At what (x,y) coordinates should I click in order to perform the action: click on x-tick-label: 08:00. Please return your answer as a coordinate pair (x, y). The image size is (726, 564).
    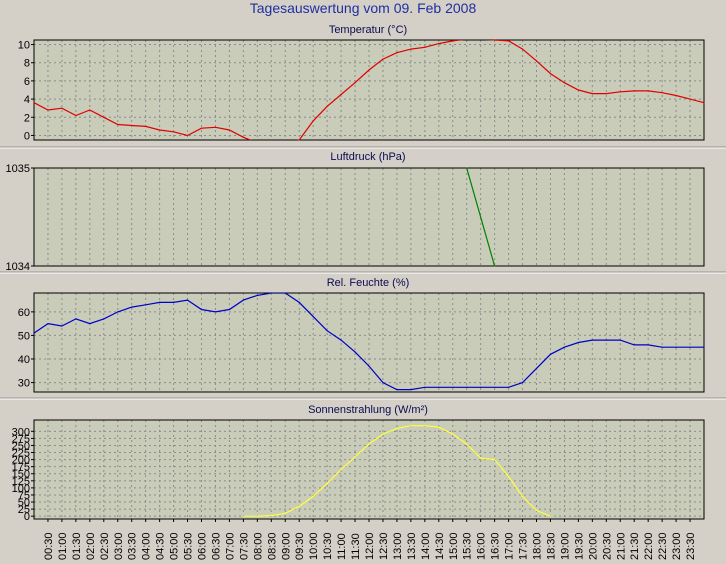
    Looking at the image, I should click on (258, 546).